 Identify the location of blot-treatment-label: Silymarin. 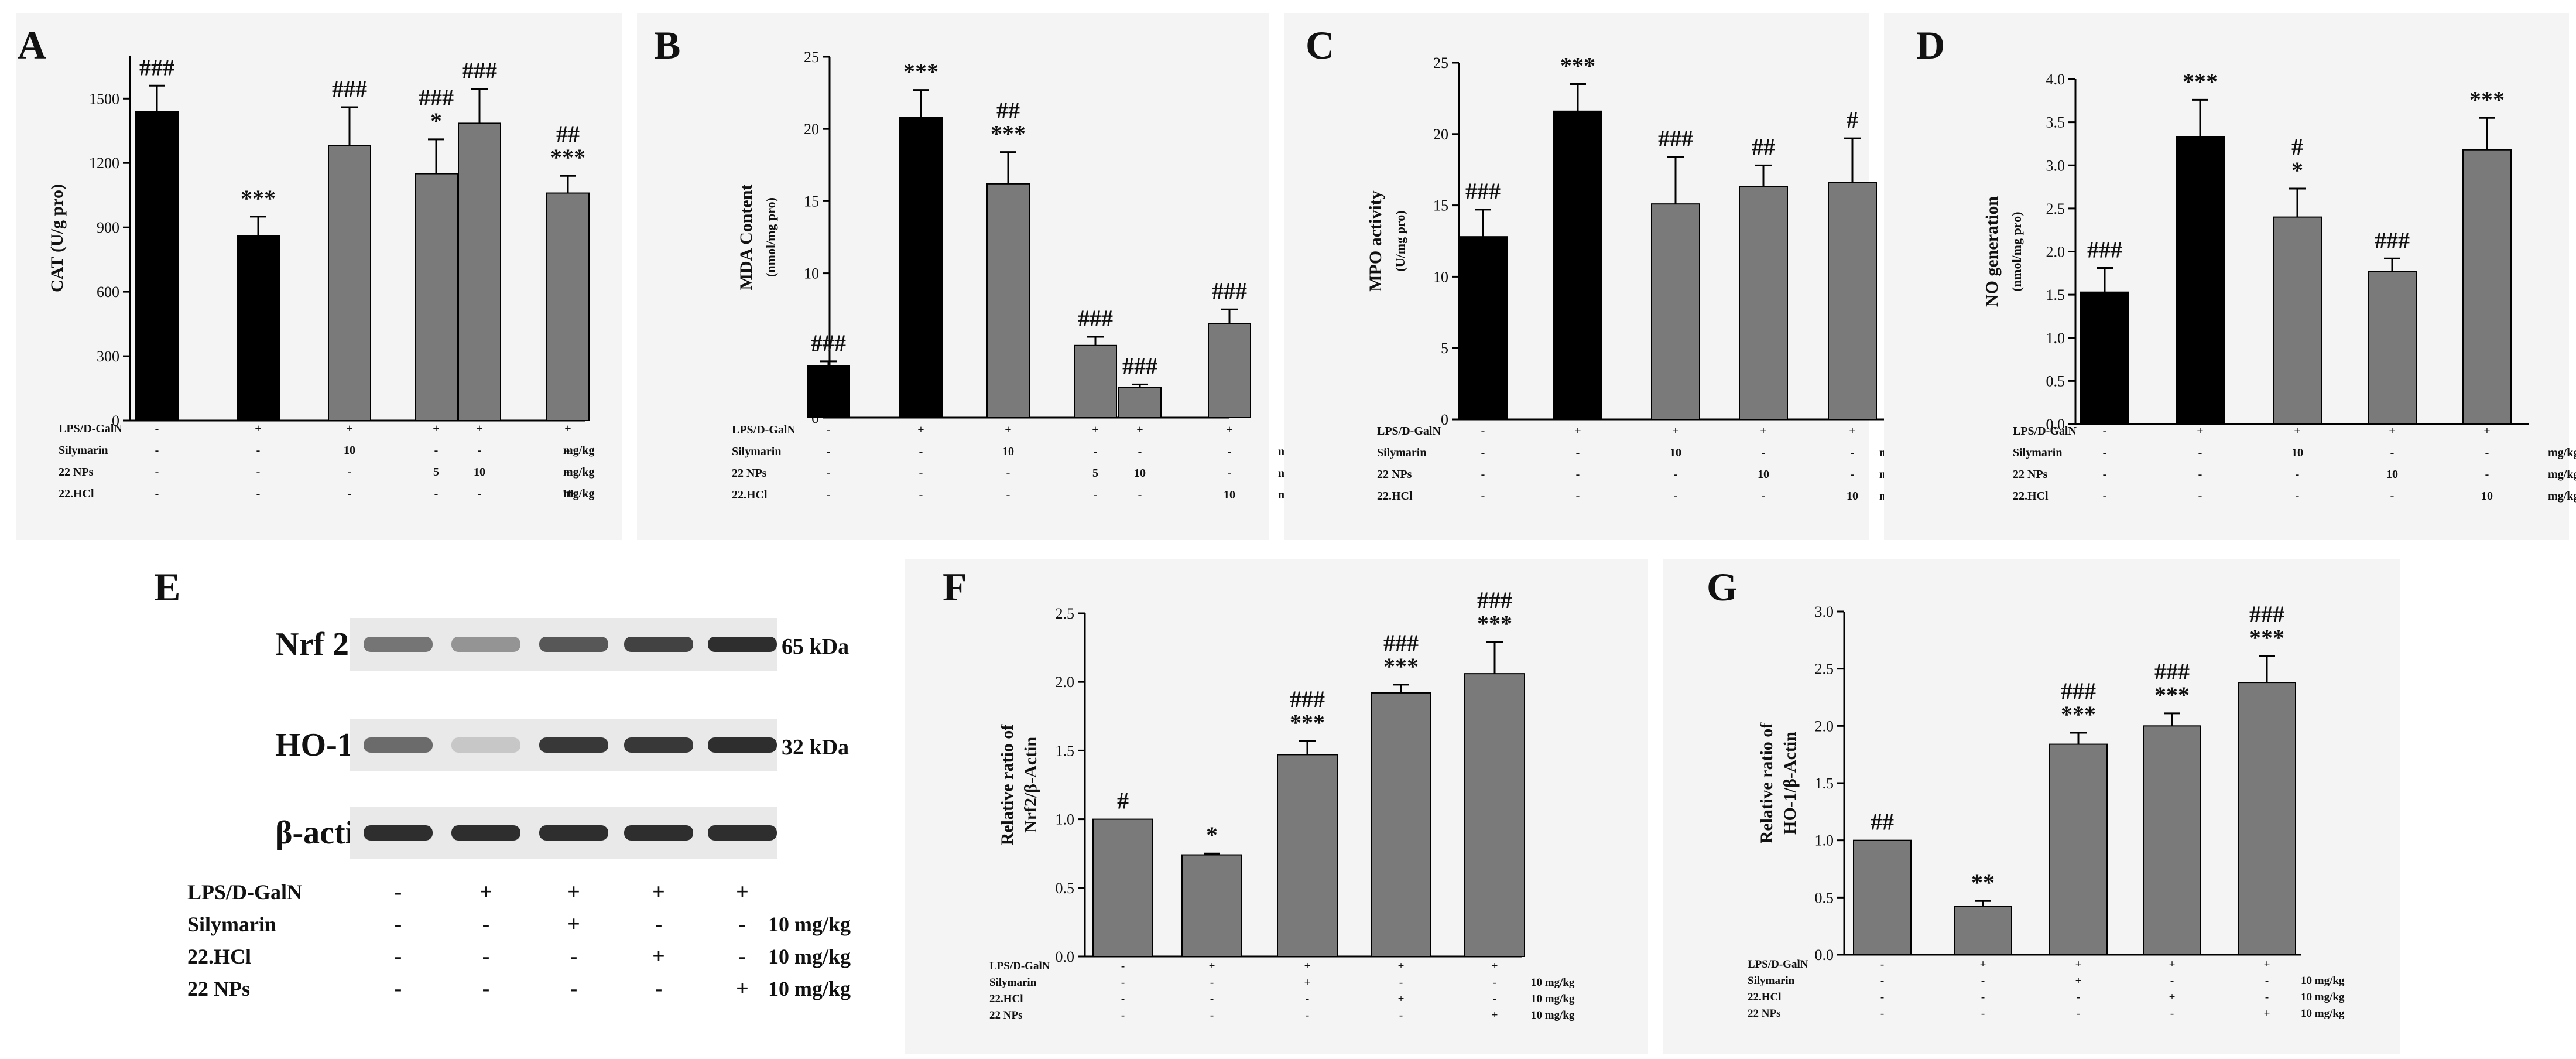
(231, 924).